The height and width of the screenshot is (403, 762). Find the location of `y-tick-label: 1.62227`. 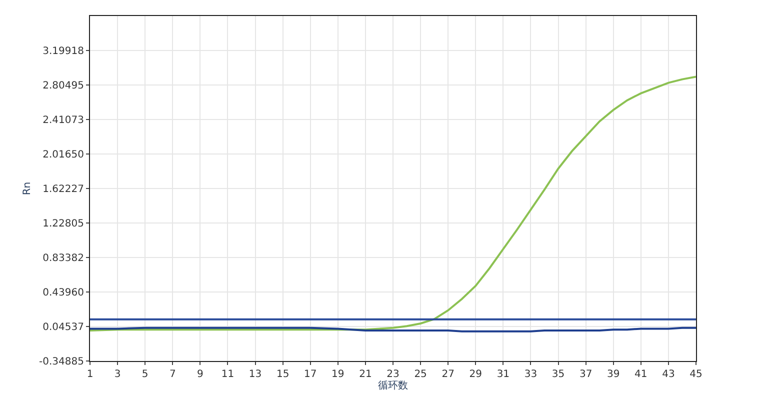

y-tick-label: 1.62227 is located at coordinates (63, 189).